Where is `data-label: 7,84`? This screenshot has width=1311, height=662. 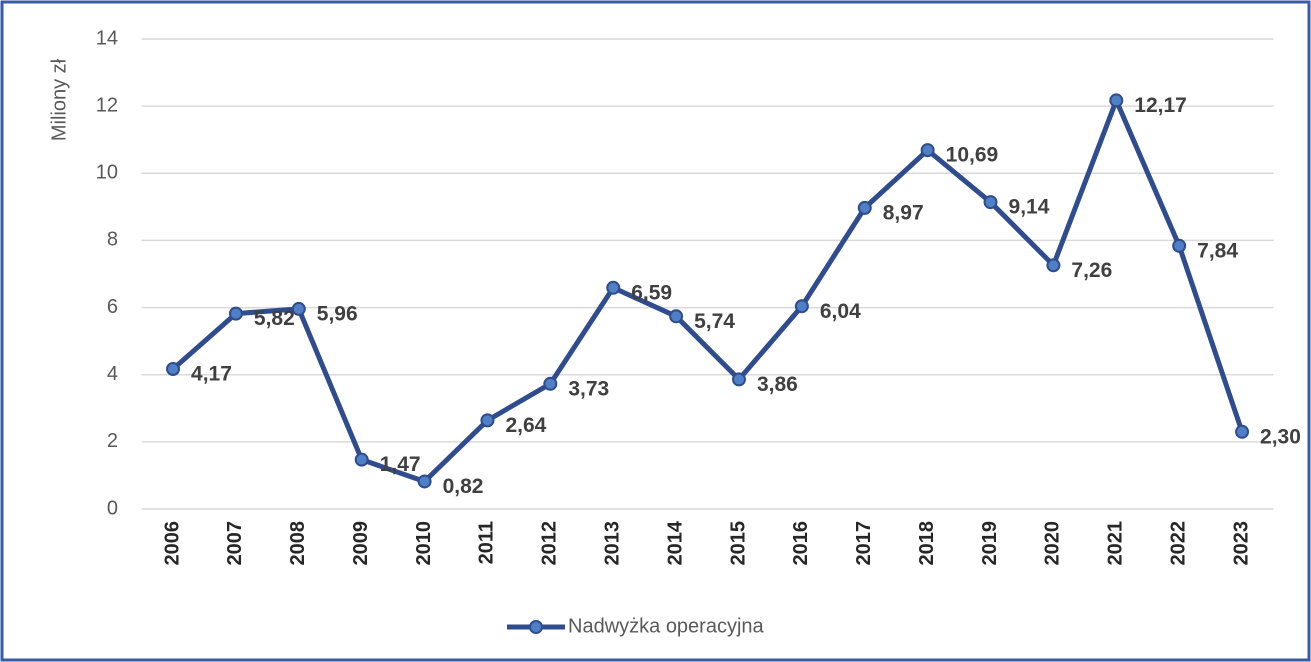 data-label: 7,84 is located at coordinates (1217, 250).